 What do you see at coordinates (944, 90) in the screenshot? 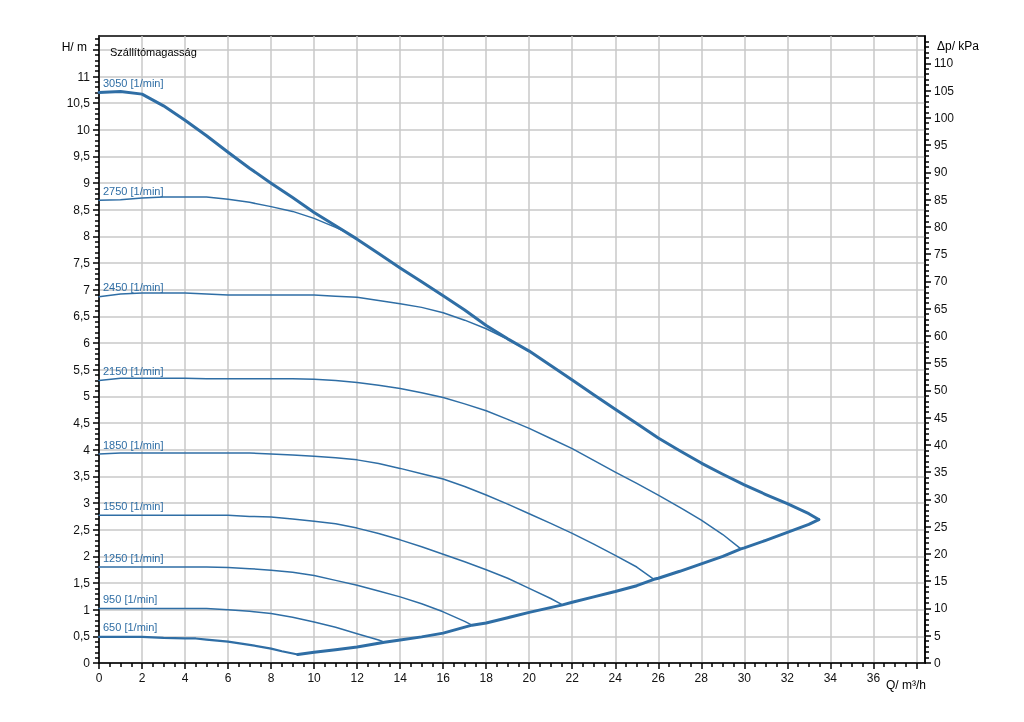
I see `y2-tick-label: 105` at bounding box center [944, 90].